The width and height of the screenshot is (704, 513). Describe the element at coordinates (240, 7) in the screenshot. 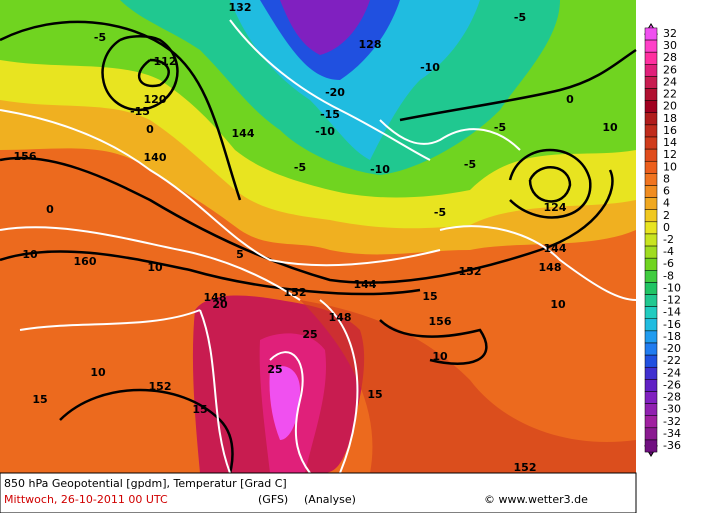

I see `contour-label: 132` at that location.